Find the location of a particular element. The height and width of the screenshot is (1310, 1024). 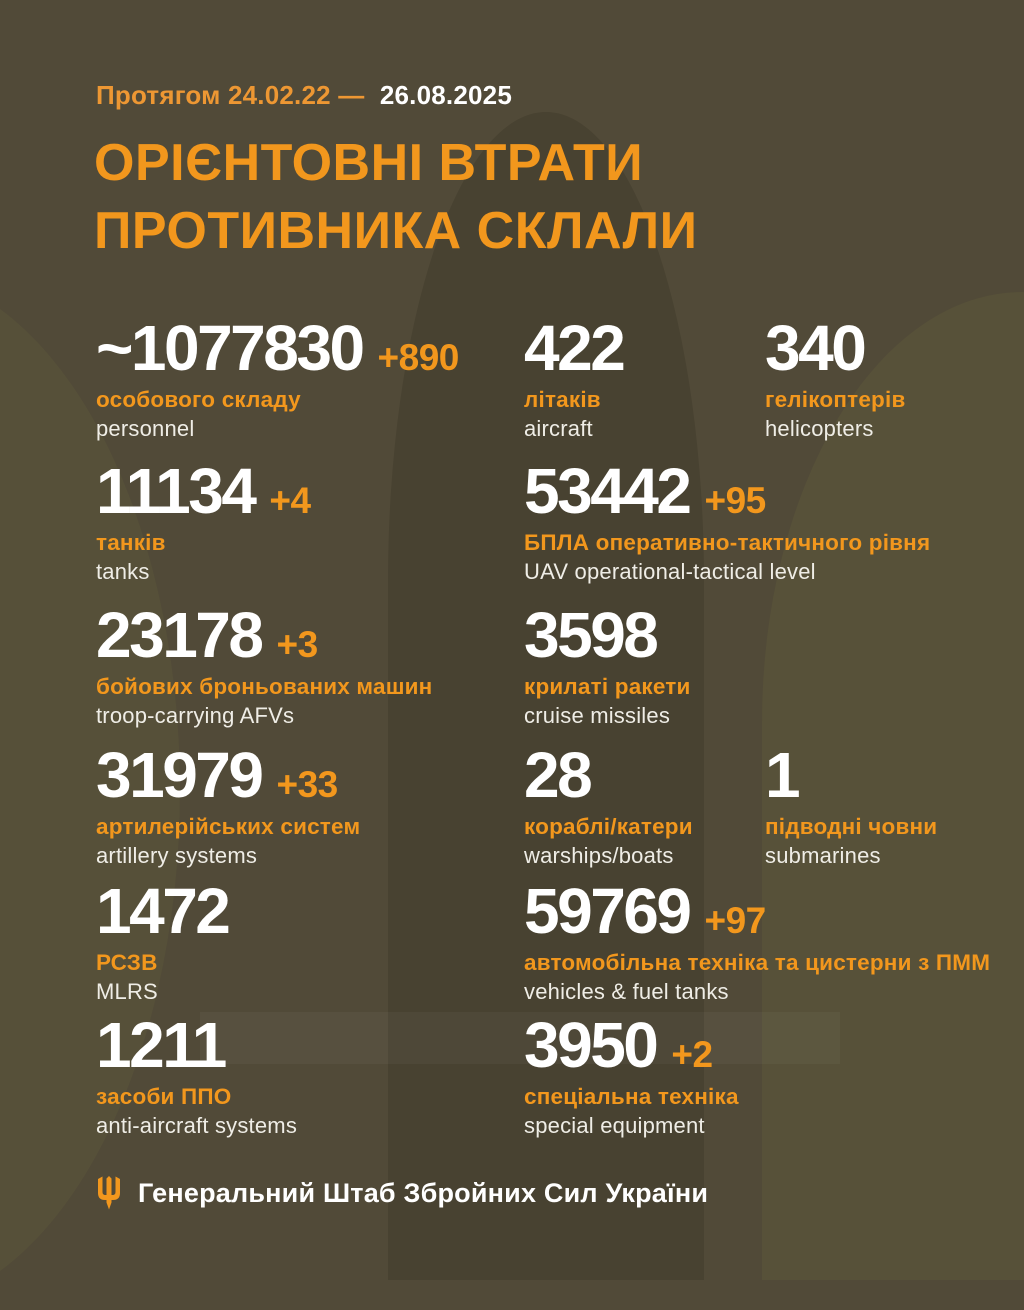

stat-delta: +33 is located at coordinates (307, 784).